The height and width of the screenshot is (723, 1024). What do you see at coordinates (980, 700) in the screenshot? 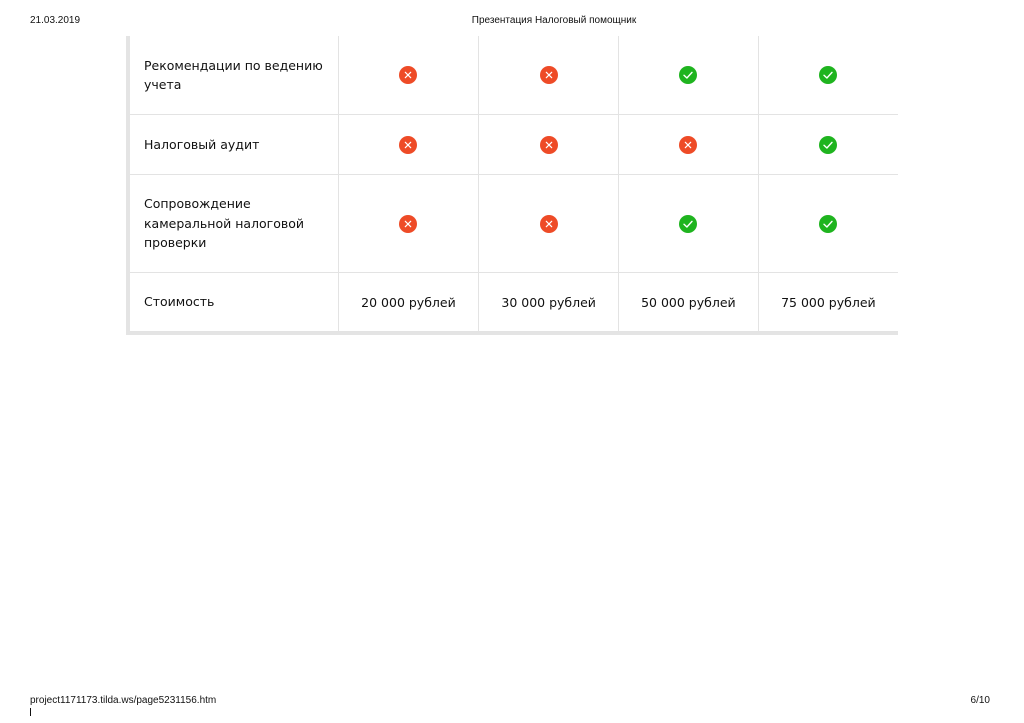
I see `page-number: 6/10` at bounding box center [980, 700].